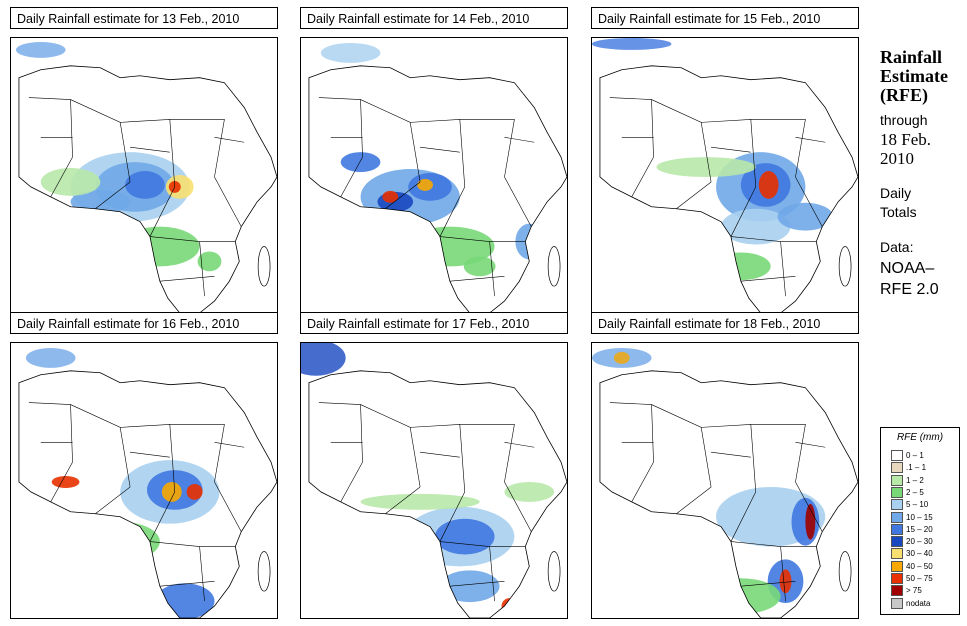  What do you see at coordinates (925, 480) in the screenshot?
I see `legend-item: 1 – 2` at bounding box center [925, 480].